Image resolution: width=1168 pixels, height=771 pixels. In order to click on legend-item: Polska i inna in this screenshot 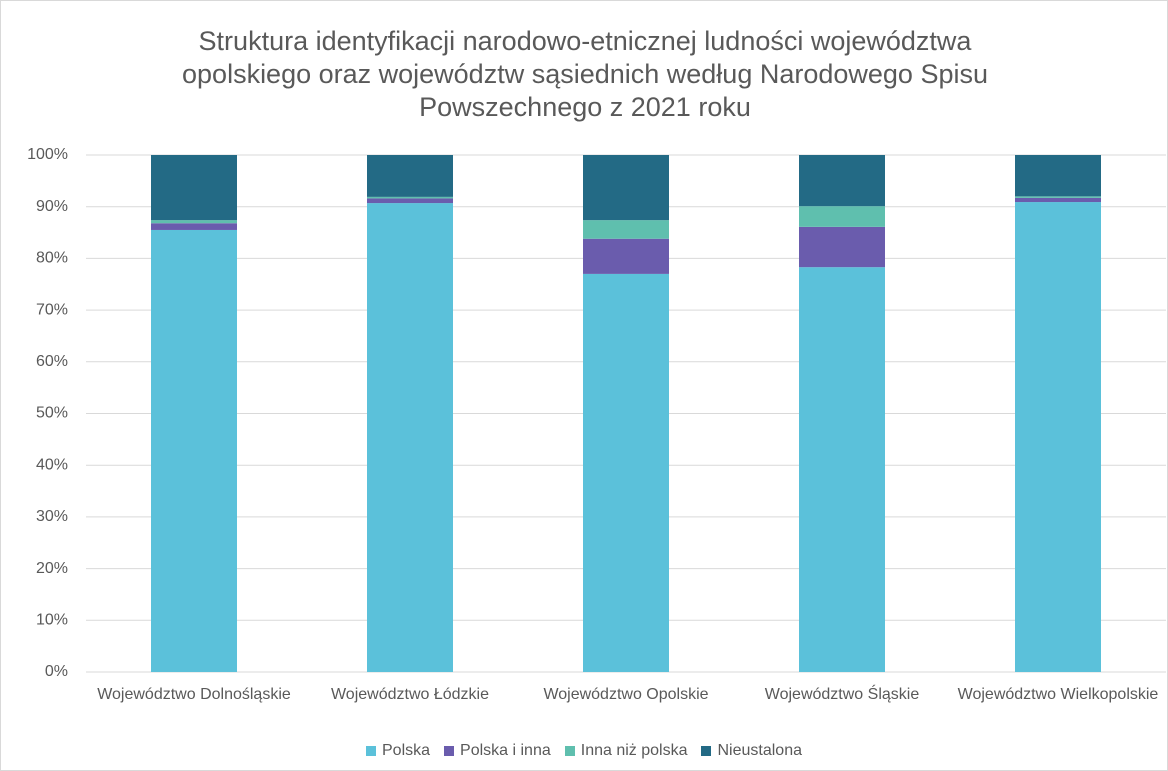, I will do `click(497, 751)`.